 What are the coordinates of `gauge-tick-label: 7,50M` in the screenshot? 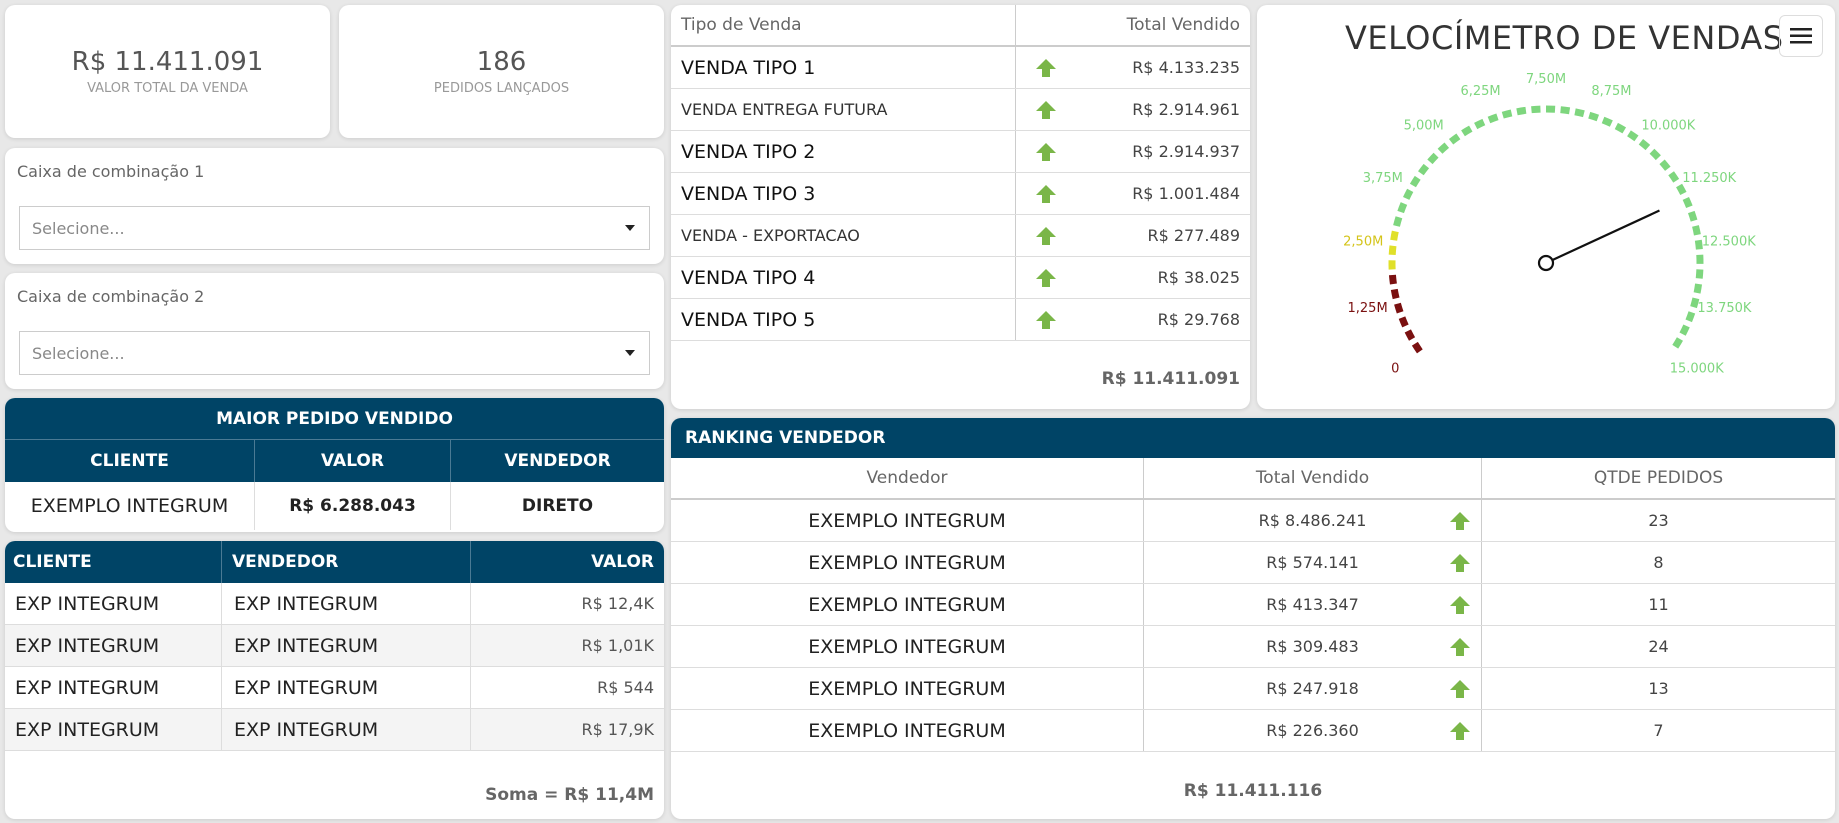 It's located at (1546, 79).